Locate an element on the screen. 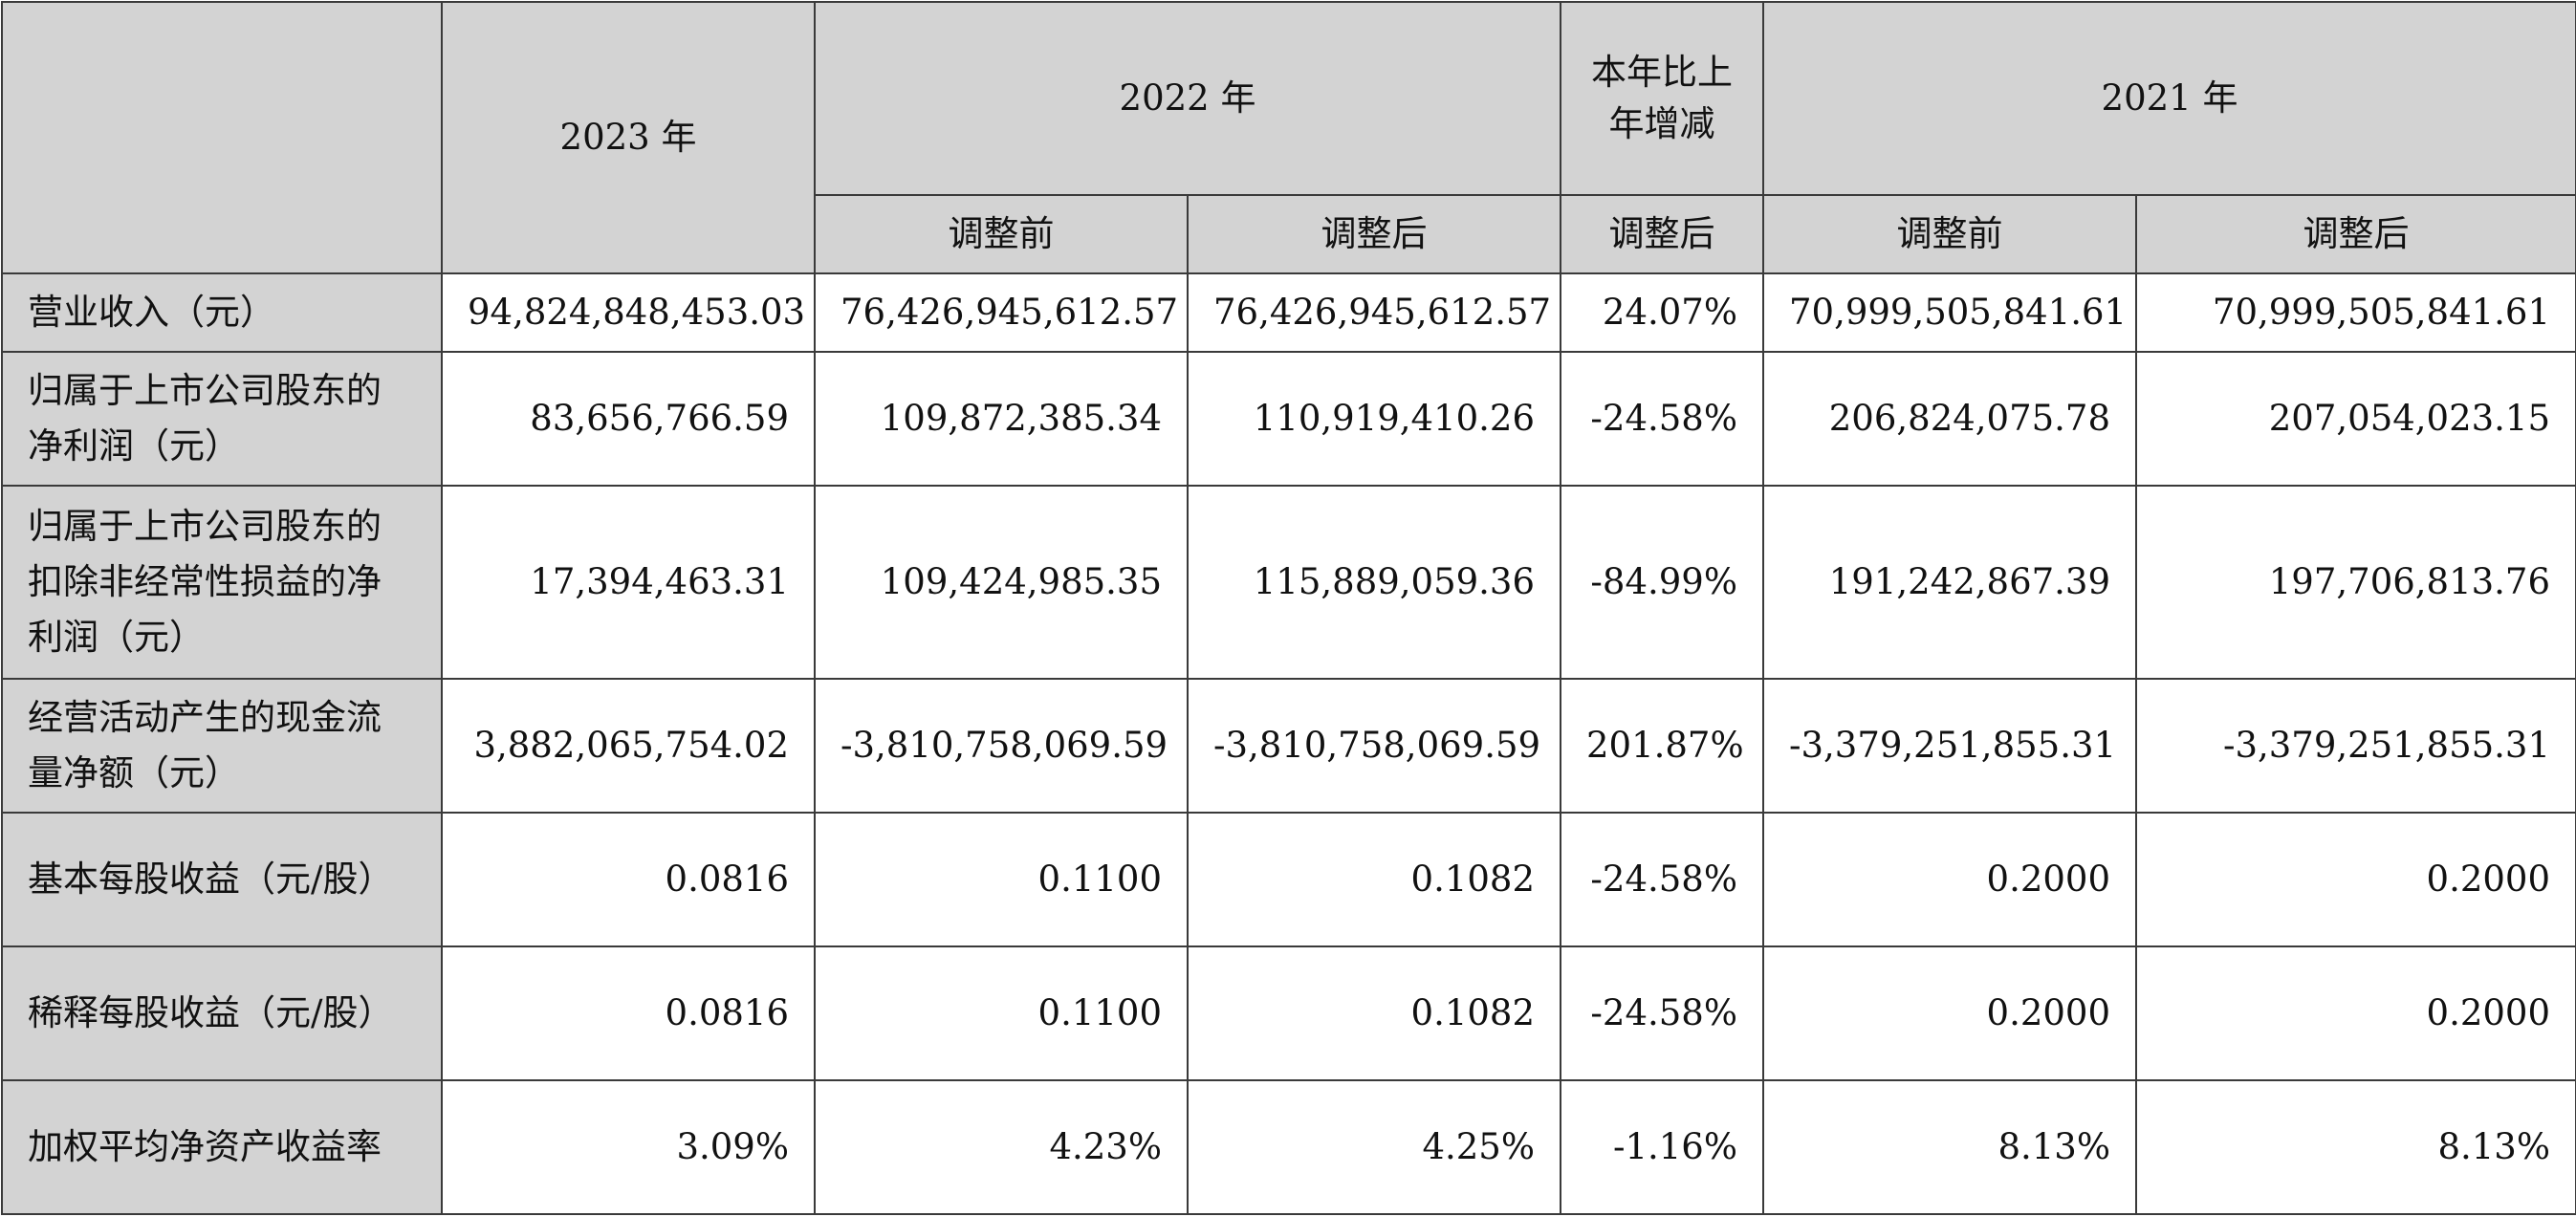 Image resolution: width=2576 pixels, height=1217 pixels. value-2022-after: 76,426,945,612.57 is located at coordinates (1374, 312).